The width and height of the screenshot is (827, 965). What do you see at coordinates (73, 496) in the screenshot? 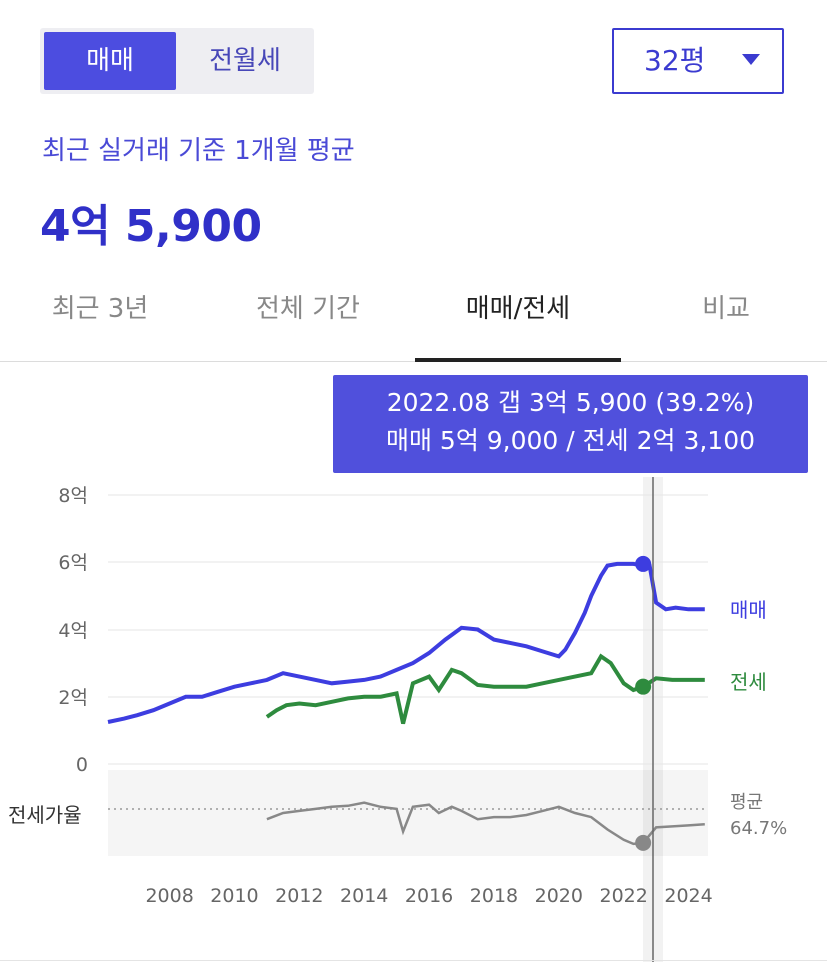
I see `y-tick-label: 8억` at bounding box center [73, 496].